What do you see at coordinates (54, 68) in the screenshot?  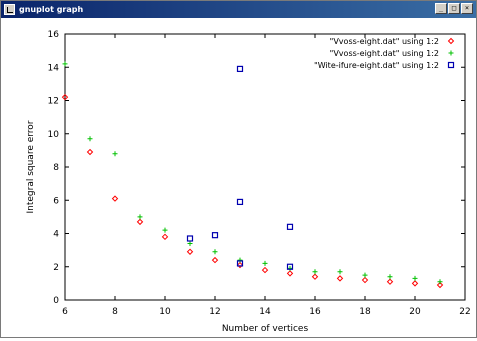 I see `y-tick-label: 14` at bounding box center [54, 68].